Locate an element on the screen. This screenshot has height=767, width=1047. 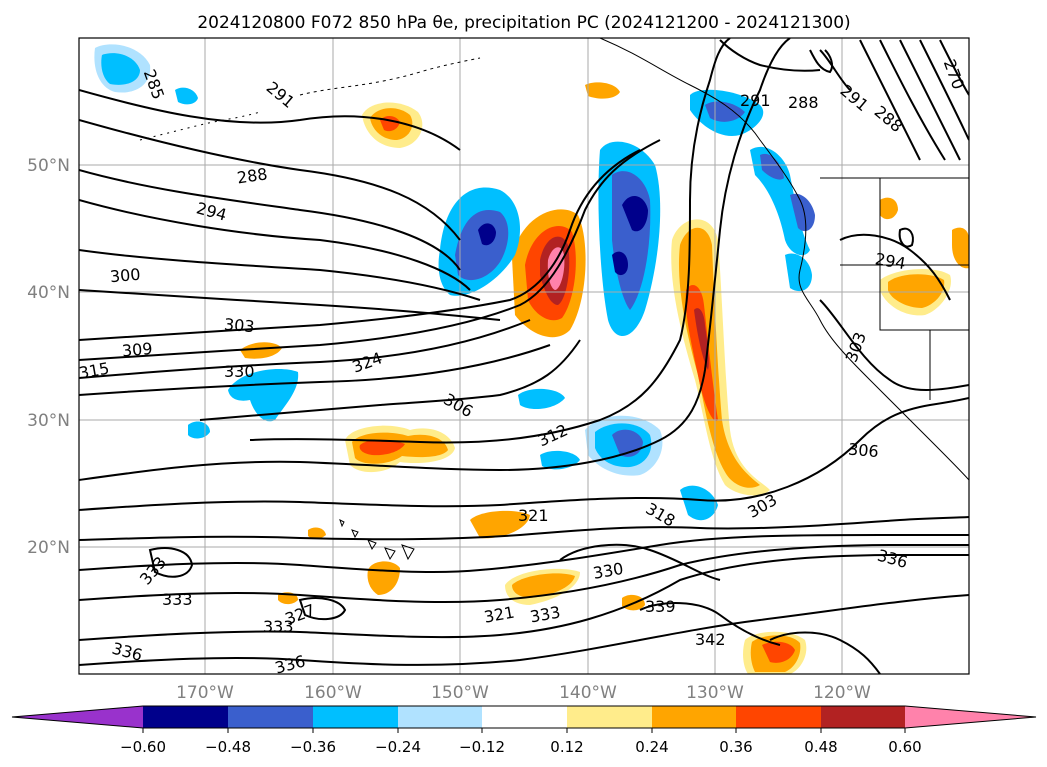
colorbar-tick-label: −0.60 is located at coordinates (143, 747).